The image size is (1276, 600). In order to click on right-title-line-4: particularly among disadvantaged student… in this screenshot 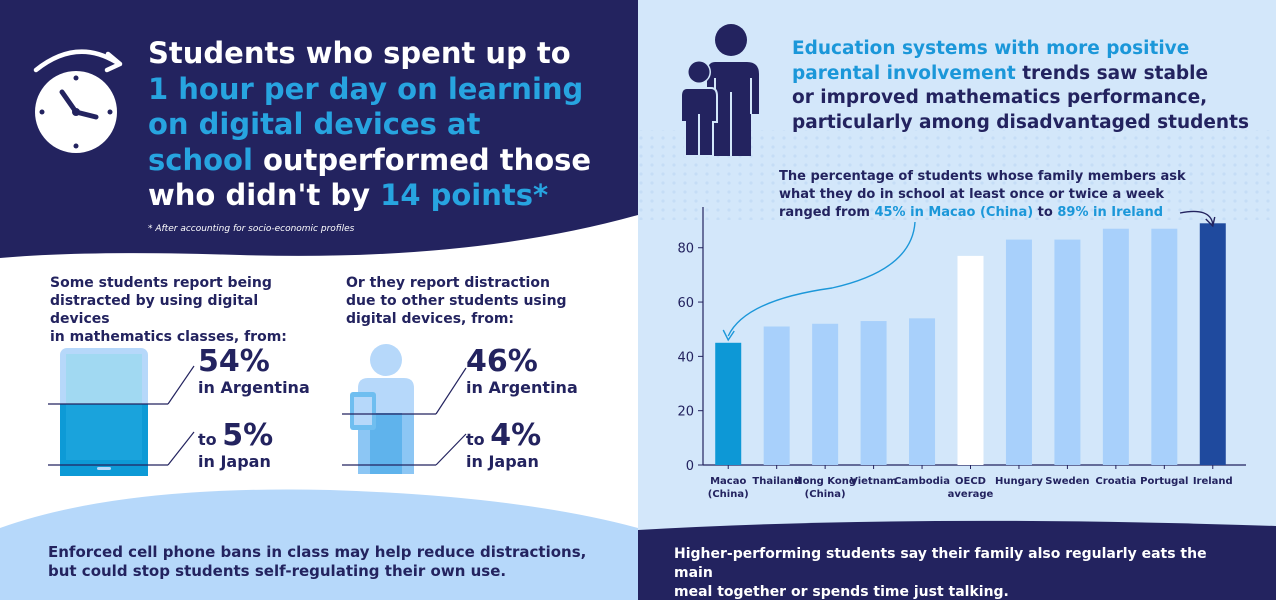, I will do `click(1020, 122)`.